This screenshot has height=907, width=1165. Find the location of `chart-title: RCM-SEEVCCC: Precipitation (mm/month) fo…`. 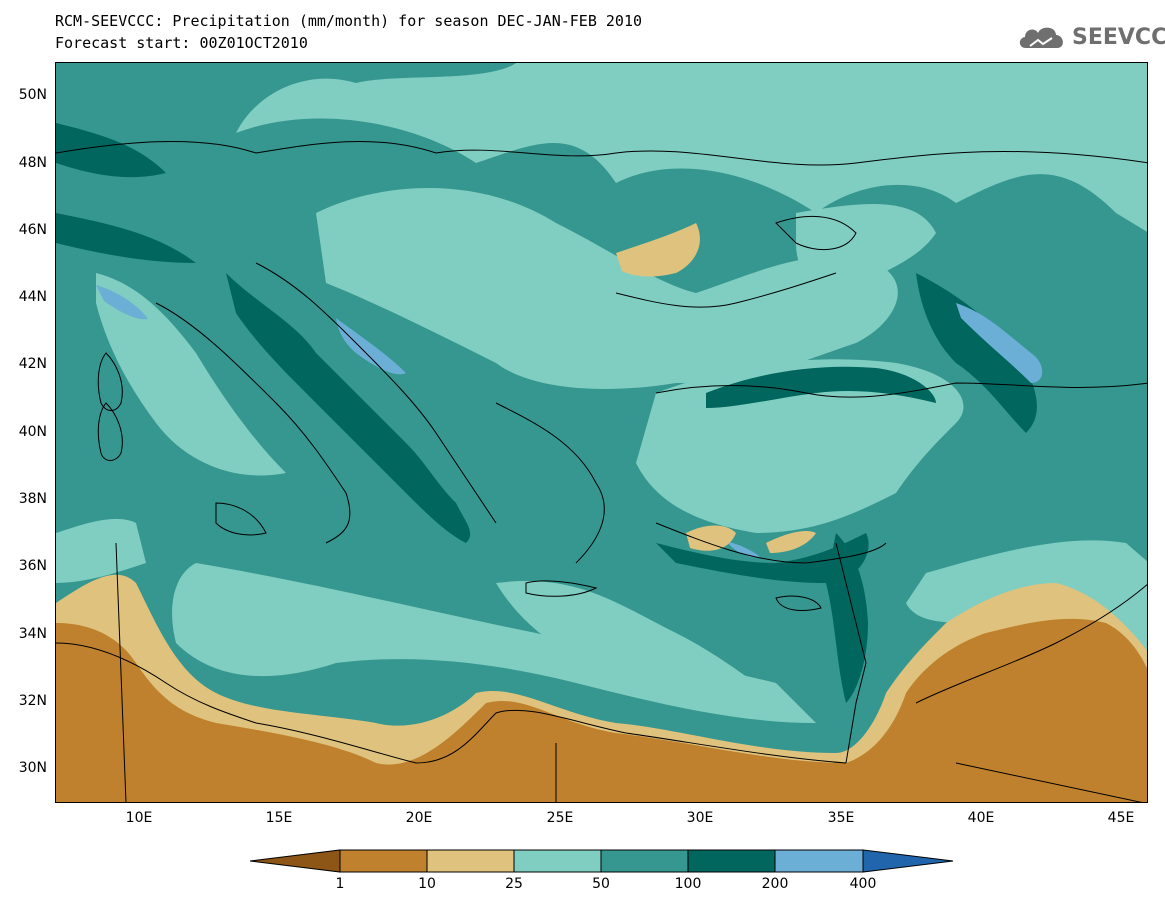

chart-title: RCM-SEEVCCC: Precipitation (mm/month) fo… is located at coordinates (348, 21).